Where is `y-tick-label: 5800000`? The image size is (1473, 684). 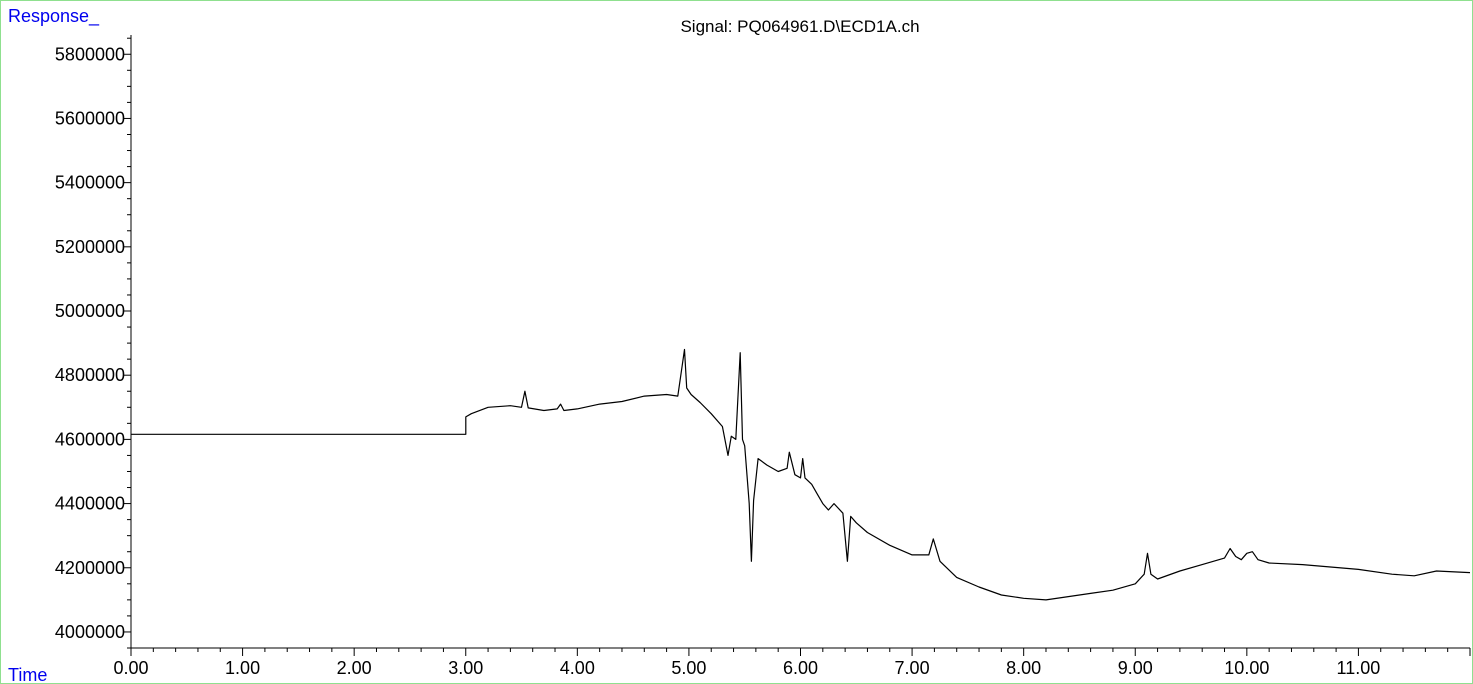 y-tick-label: 5800000 is located at coordinates (90, 54).